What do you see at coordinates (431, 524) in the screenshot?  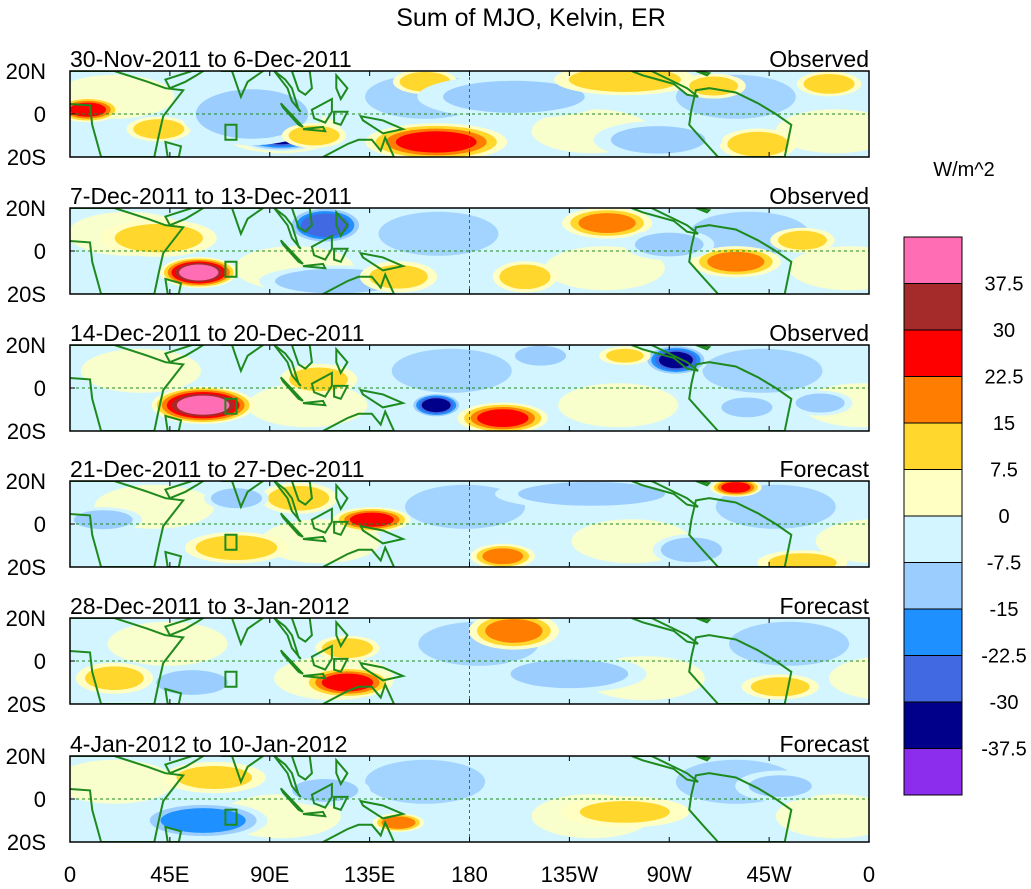 I see `coastlines` at bounding box center [431, 524].